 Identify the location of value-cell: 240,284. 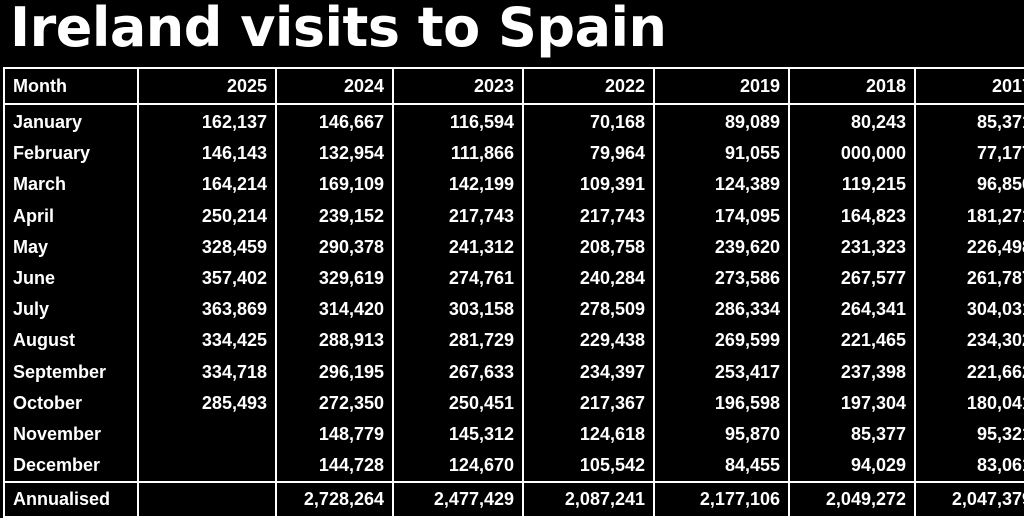
(588, 278).